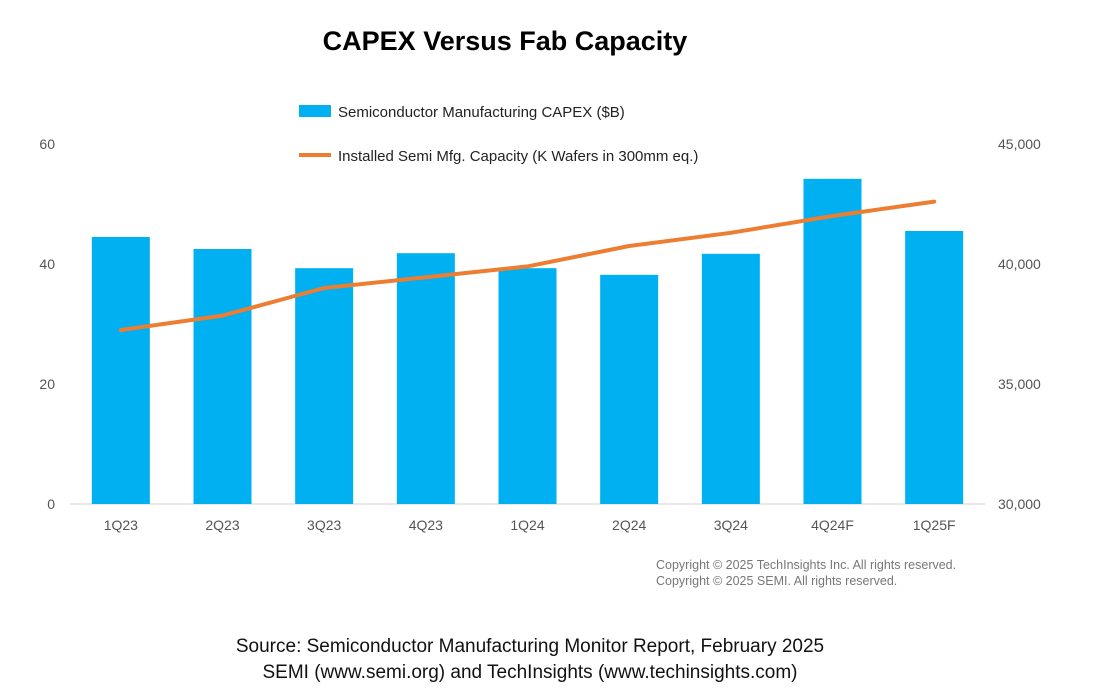  Describe the element at coordinates (629, 525) in the screenshot. I see `x-tick-label: 2Q24` at that location.